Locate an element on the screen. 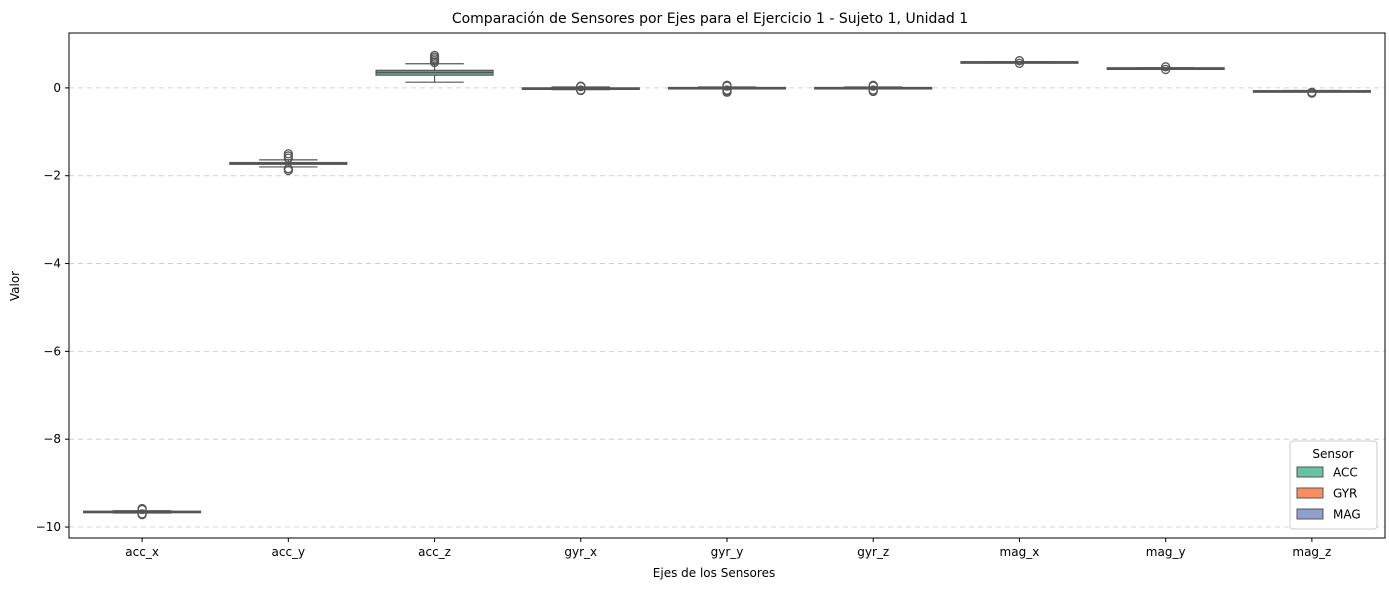 The height and width of the screenshot is (590, 1389). legend: Sensor ACC GYR MAG is located at coordinates (1333, 485).